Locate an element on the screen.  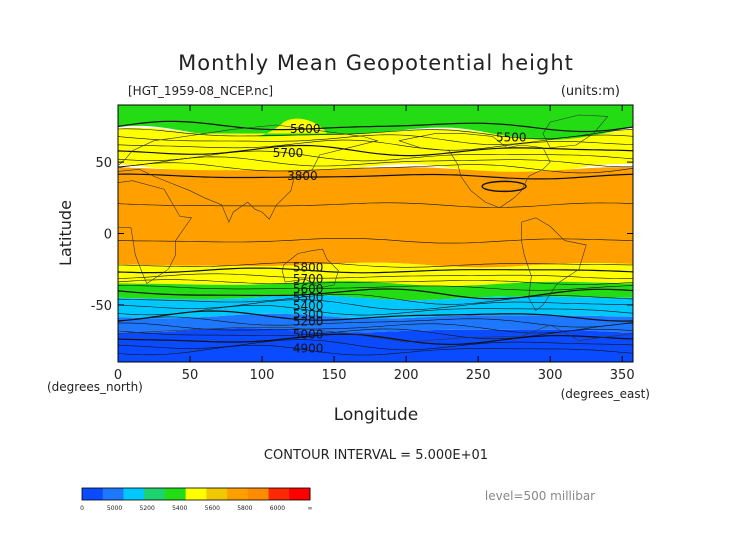
y-axis-label: Latitude is located at coordinates (65, 233).